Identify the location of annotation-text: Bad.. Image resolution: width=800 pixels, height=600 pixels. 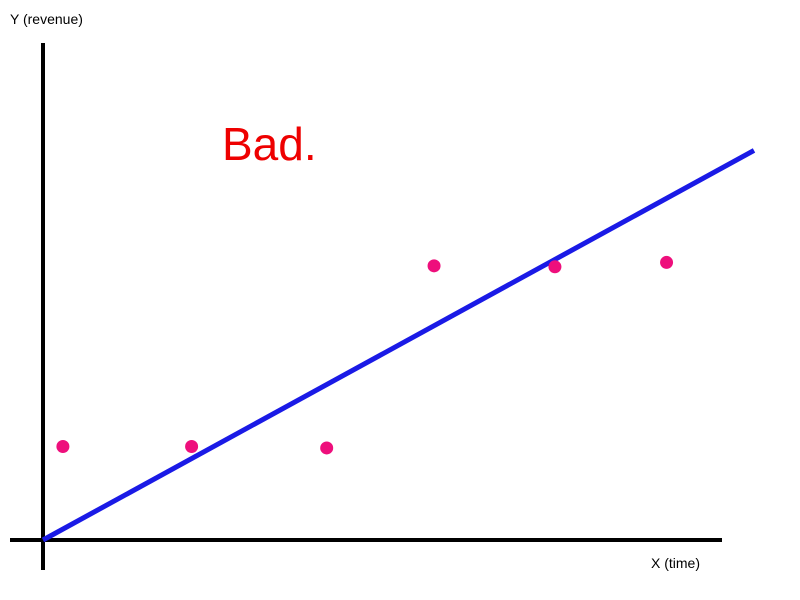
(269, 144).